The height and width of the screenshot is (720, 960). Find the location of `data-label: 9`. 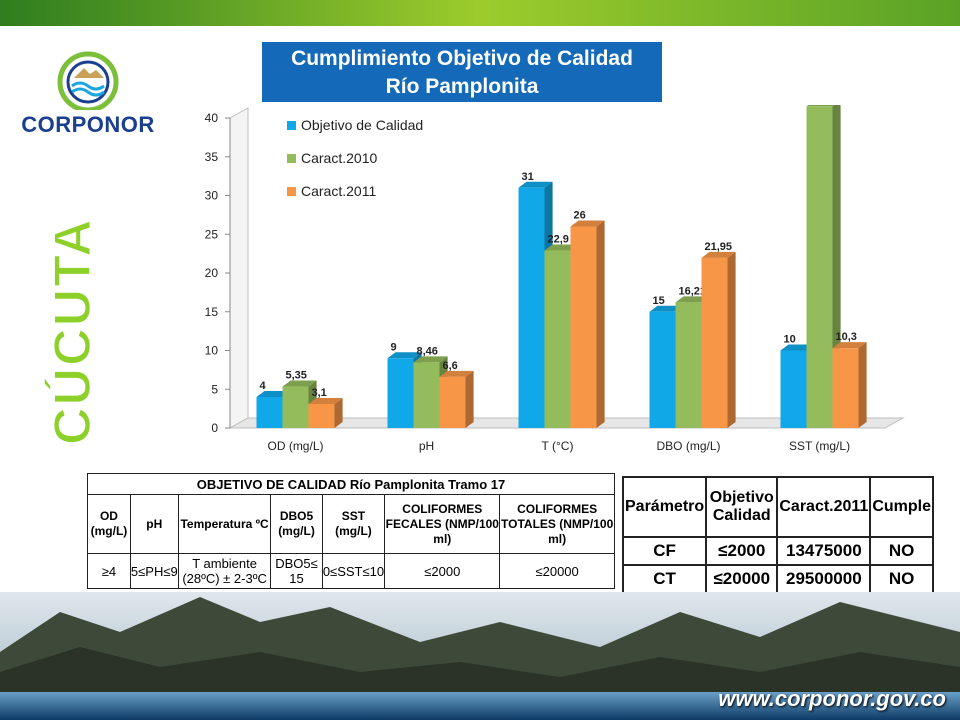

data-label: 9 is located at coordinates (394, 347).